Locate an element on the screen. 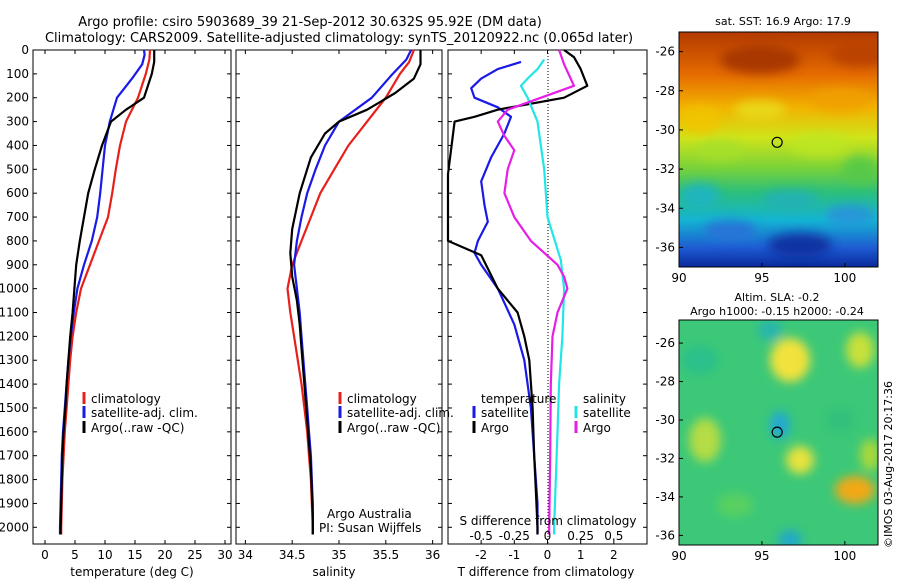 The image size is (900, 580). salinity-series is located at coordinates (354, 292).